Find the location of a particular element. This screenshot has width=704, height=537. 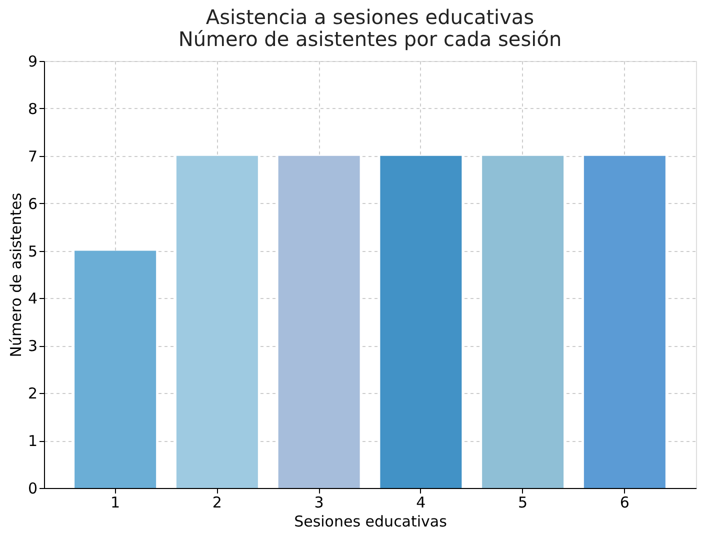

text: Asistencia a sesiones educativas is located at coordinates (370, 17).